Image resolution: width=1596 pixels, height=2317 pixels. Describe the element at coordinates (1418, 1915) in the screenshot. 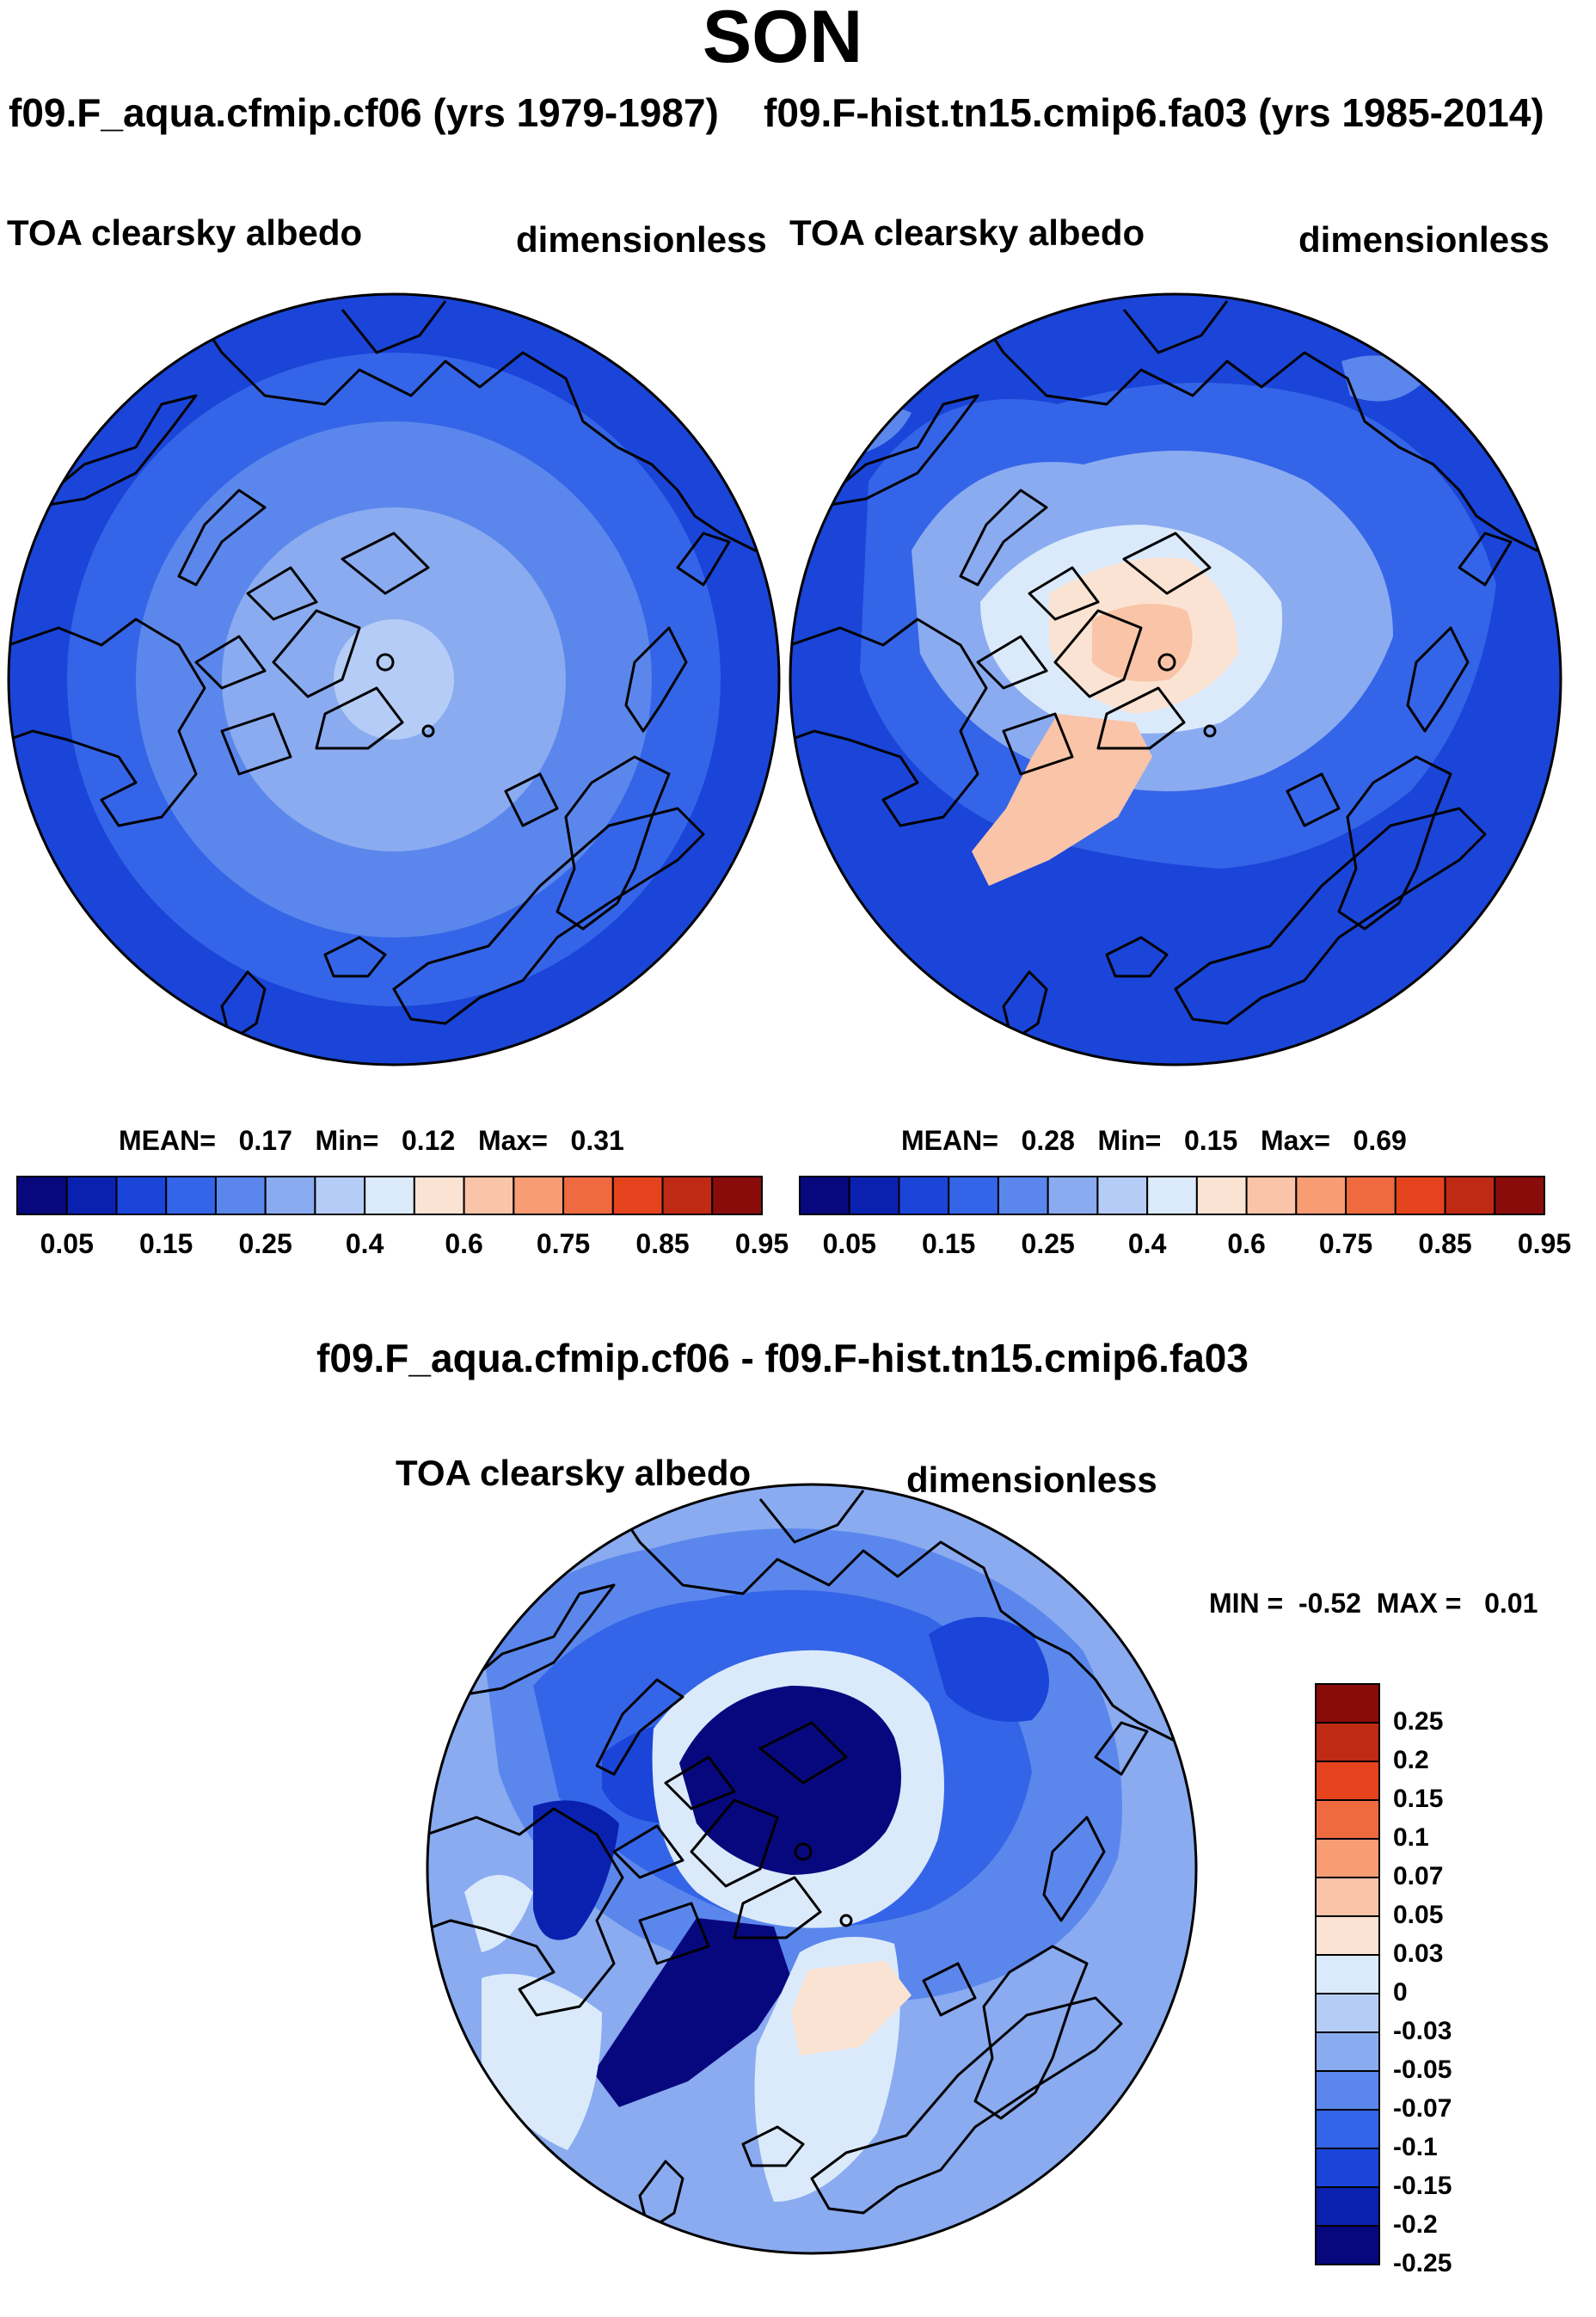

I see `diff-colorbar-label: 0.05` at that location.